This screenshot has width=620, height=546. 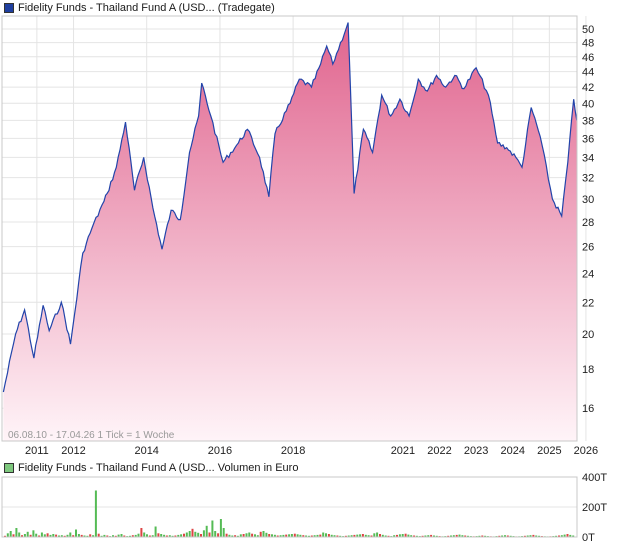 What do you see at coordinates (588, 248) in the screenshot?
I see `price-y-tick-label: 26` at bounding box center [588, 248].